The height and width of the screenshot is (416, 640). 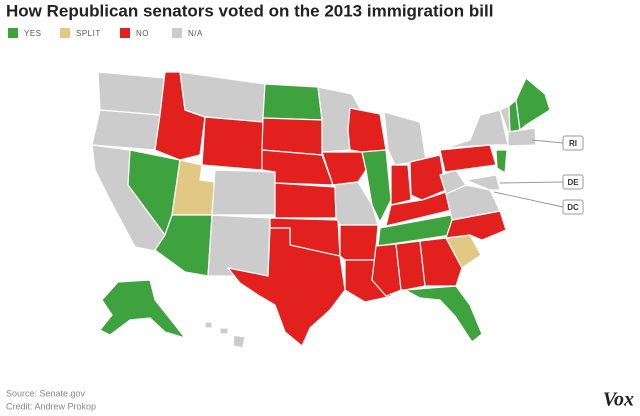 I want to click on callout-label: RI, so click(x=573, y=143).